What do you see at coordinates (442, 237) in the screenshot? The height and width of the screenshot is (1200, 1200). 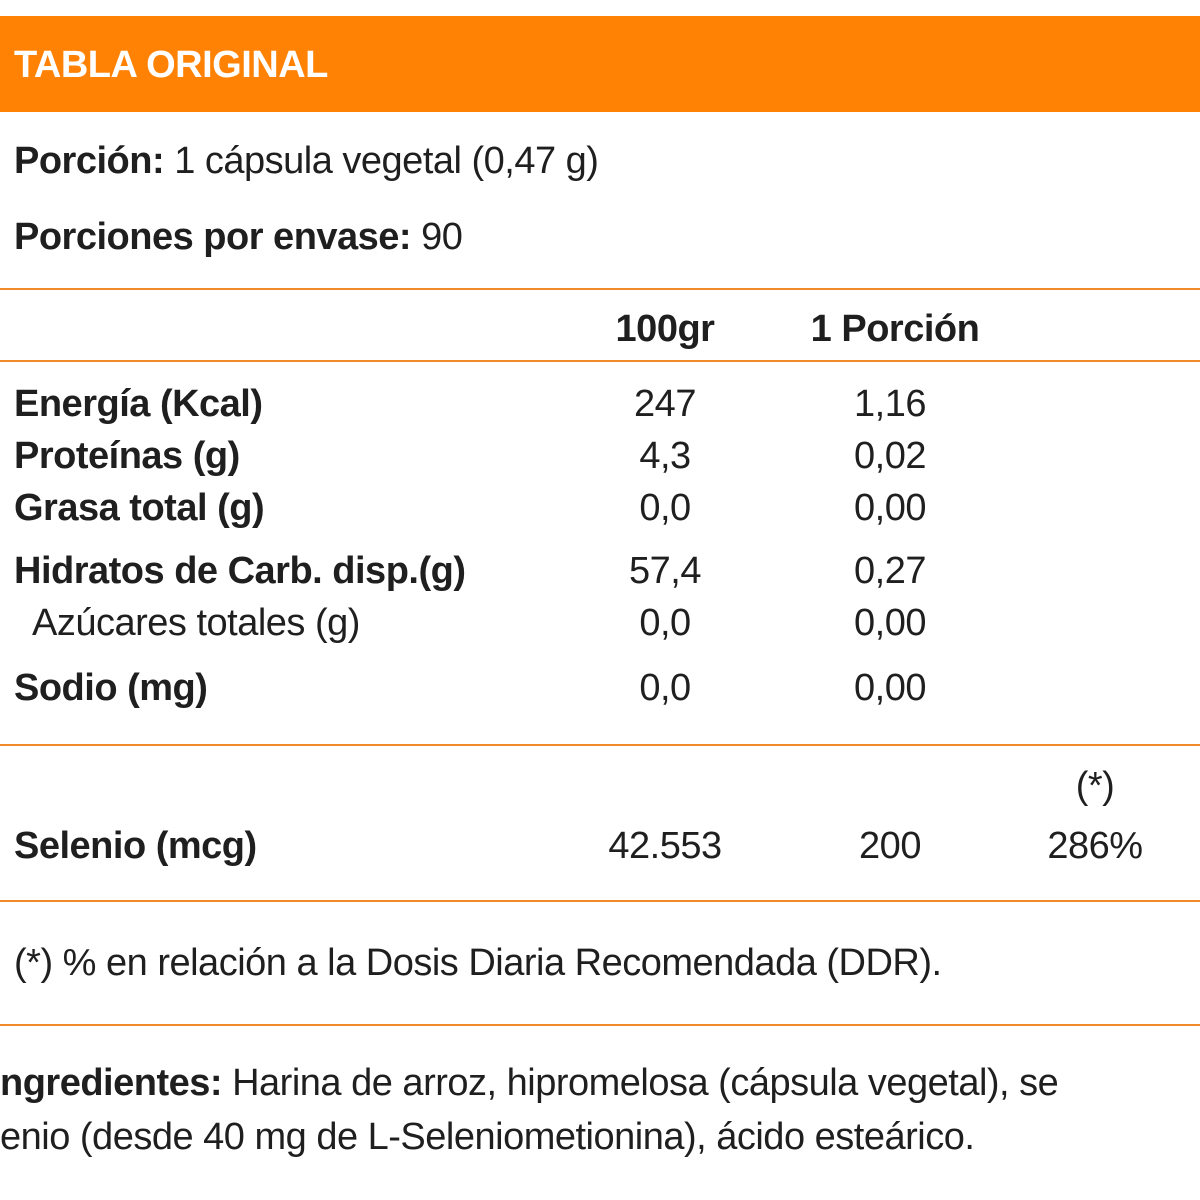 I see `per-container-value: 90` at bounding box center [442, 237].